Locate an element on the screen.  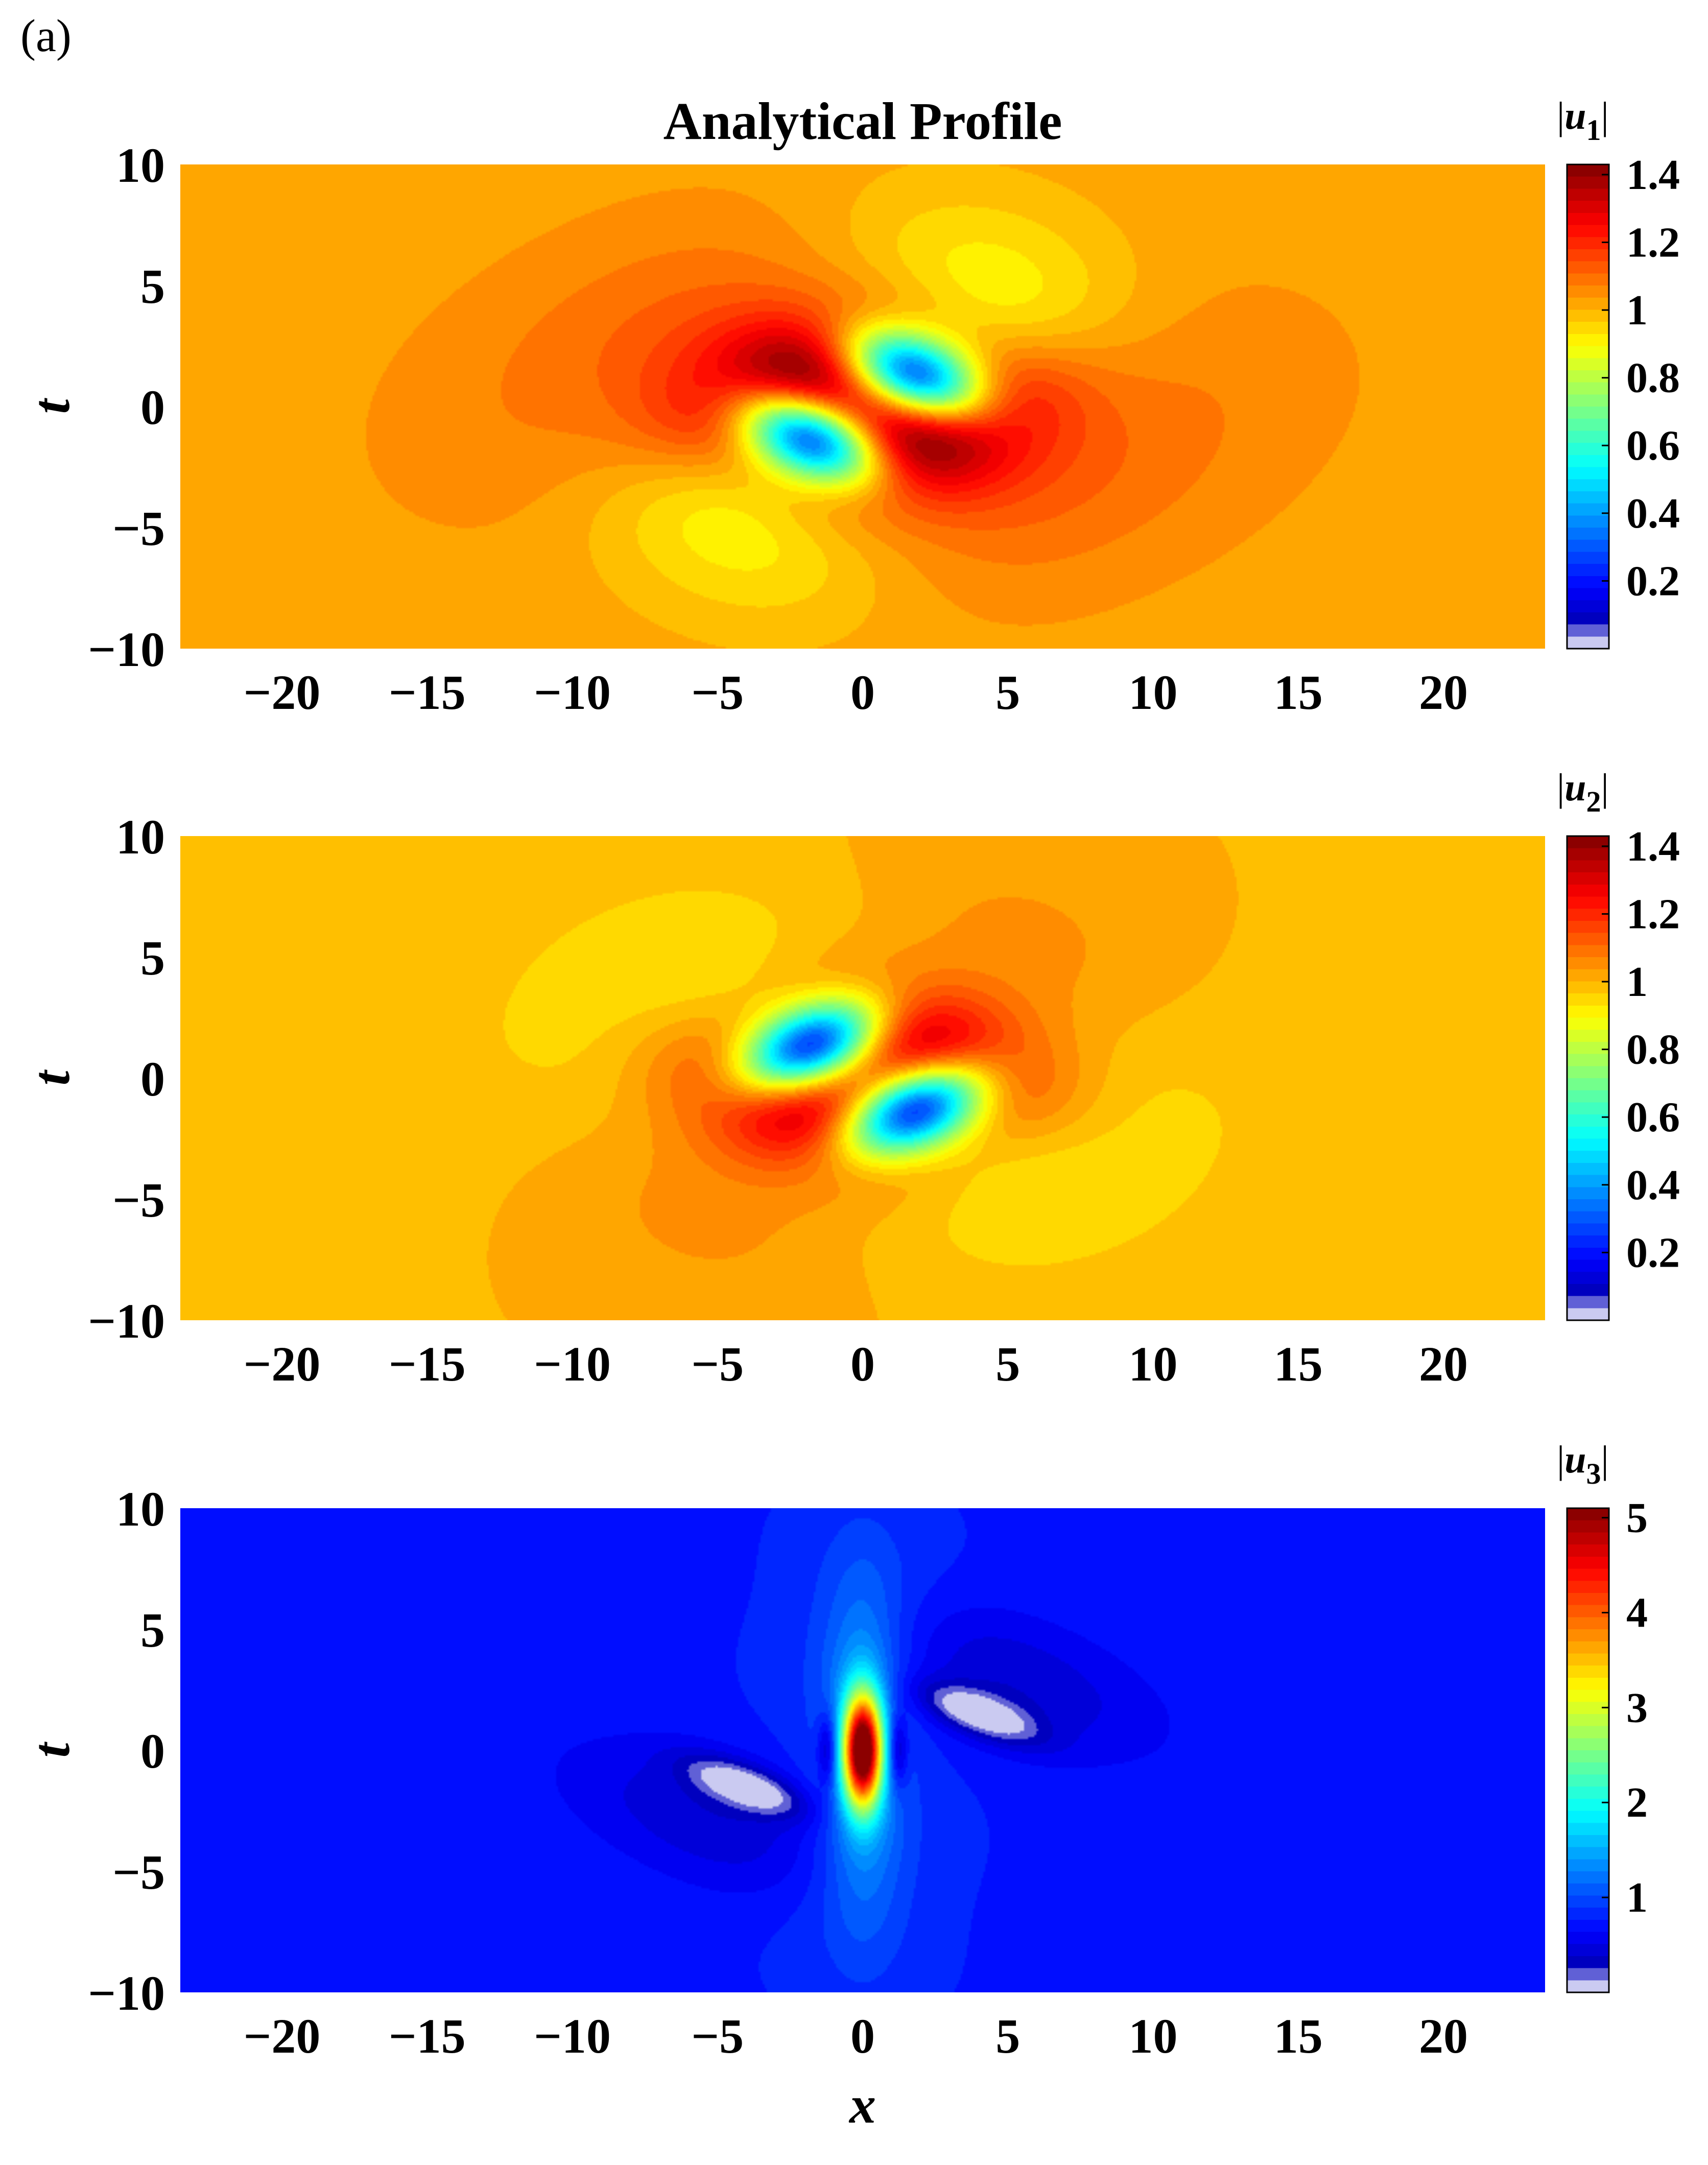
colorbar-tick-label: 2 is located at coordinates (1637, 1803).